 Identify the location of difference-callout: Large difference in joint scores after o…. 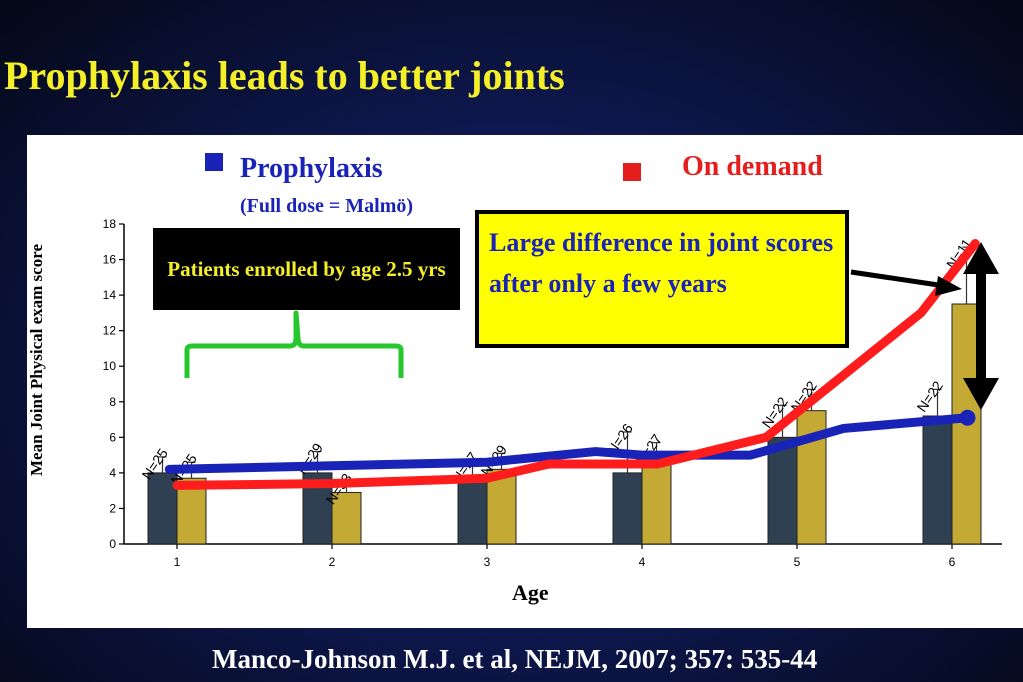
(662, 279).